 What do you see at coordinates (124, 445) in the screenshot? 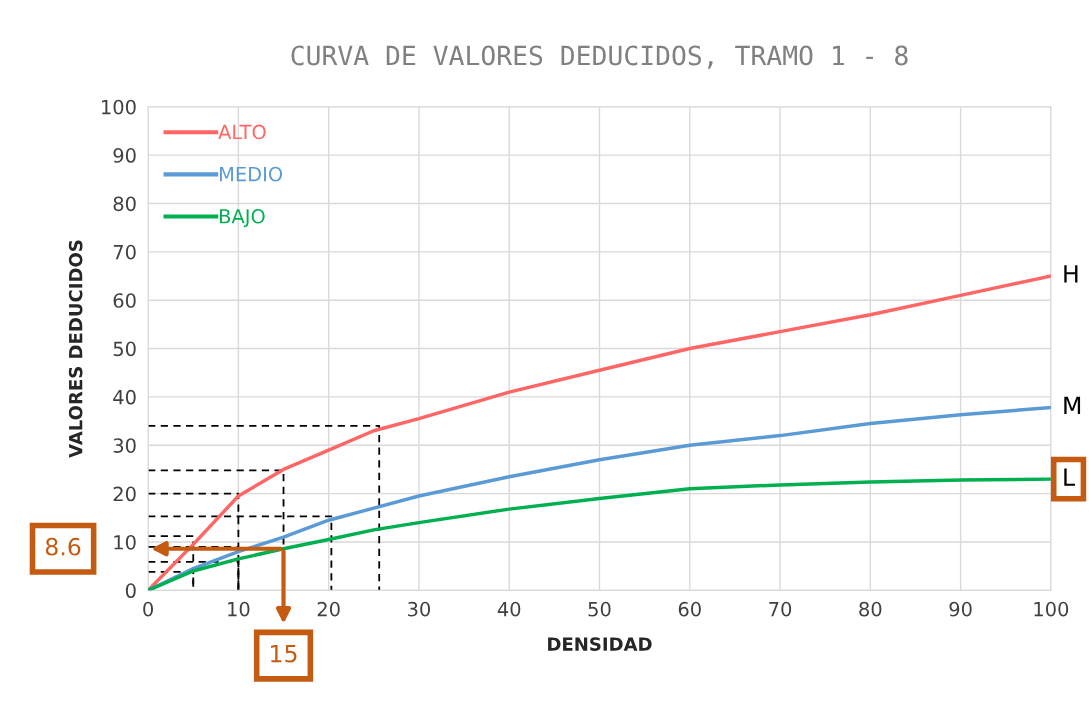
I see `y-tick-label: 30` at bounding box center [124, 445].